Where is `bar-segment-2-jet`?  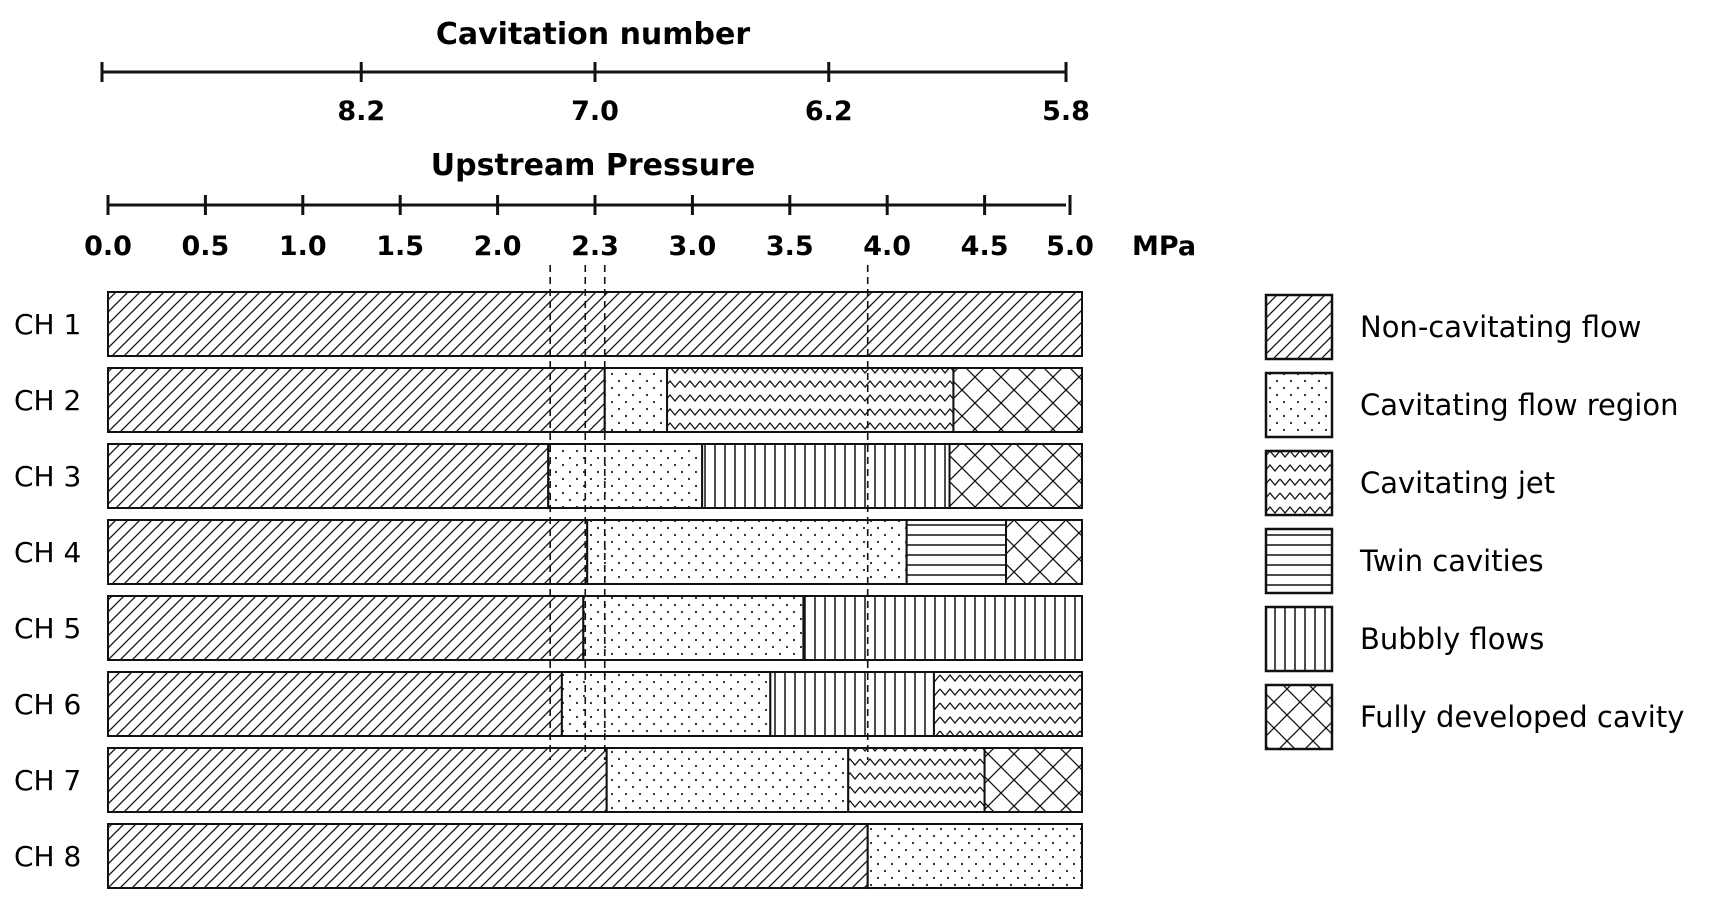 bar-segment-2-jet is located at coordinates (810, 400).